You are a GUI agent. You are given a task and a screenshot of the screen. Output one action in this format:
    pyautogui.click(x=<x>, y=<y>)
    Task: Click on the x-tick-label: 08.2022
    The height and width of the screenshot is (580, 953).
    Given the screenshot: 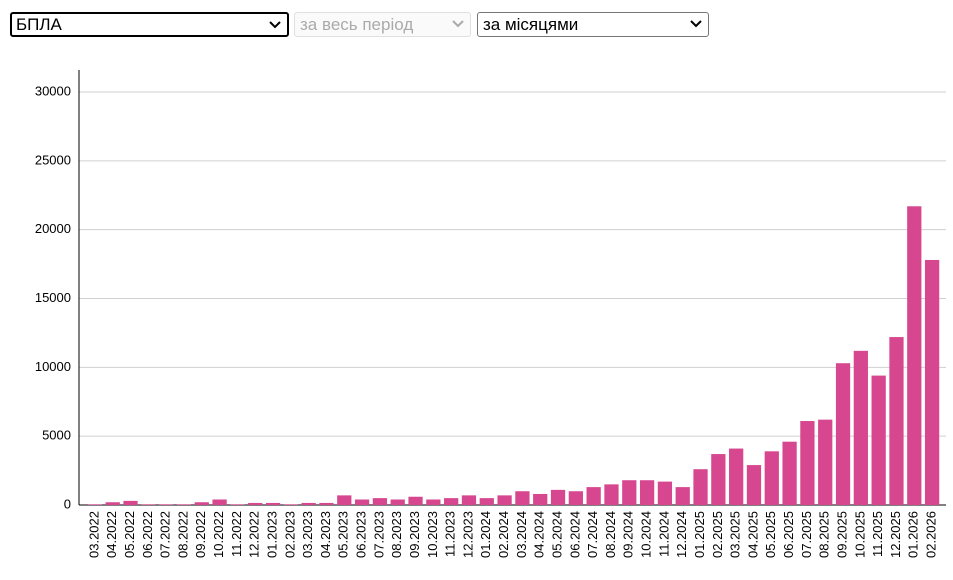 What is the action you would take?
    pyautogui.click(x=182, y=534)
    